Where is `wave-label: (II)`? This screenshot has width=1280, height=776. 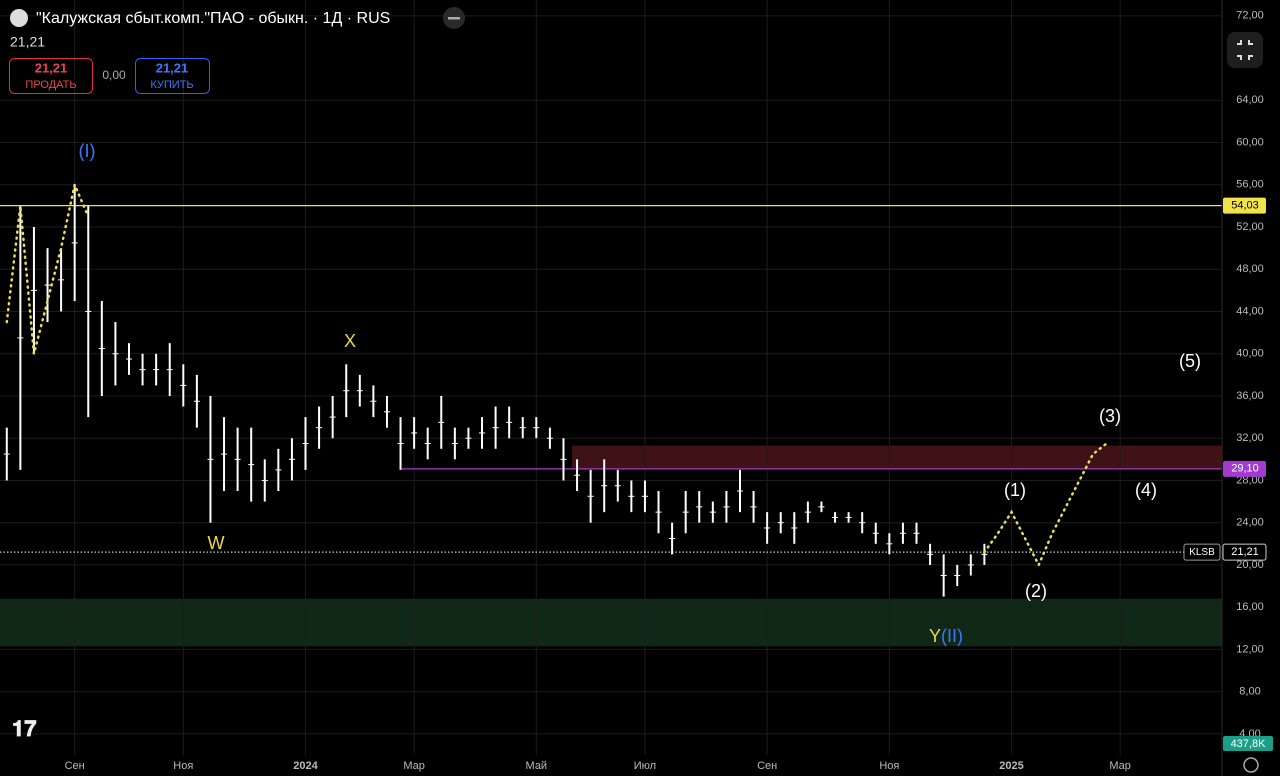 wave-label: (II) is located at coordinates (952, 636).